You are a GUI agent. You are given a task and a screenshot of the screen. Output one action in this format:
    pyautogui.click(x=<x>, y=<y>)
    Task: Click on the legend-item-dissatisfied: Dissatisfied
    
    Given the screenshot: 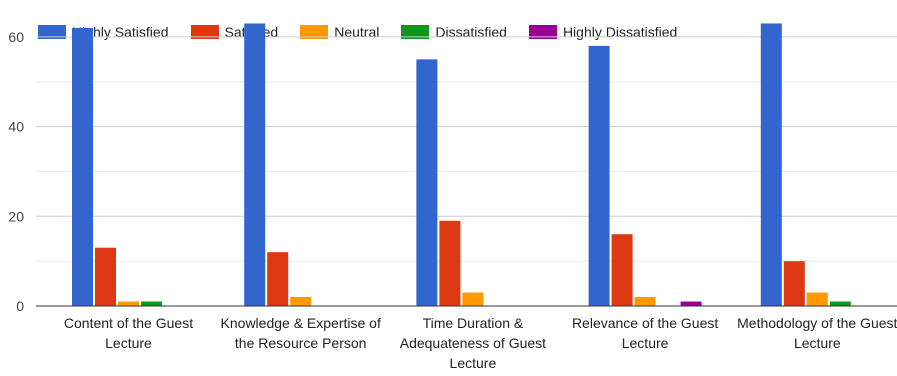 What is the action you would take?
    pyautogui.click(x=454, y=32)
    